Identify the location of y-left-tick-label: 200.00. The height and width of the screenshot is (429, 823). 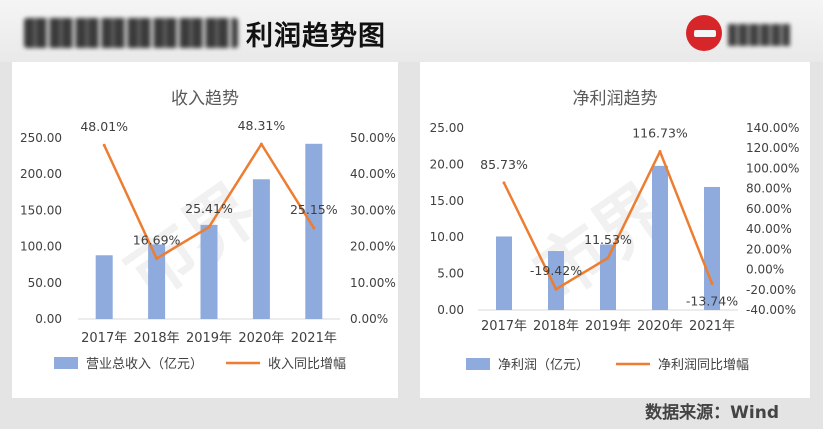
(41, 174).